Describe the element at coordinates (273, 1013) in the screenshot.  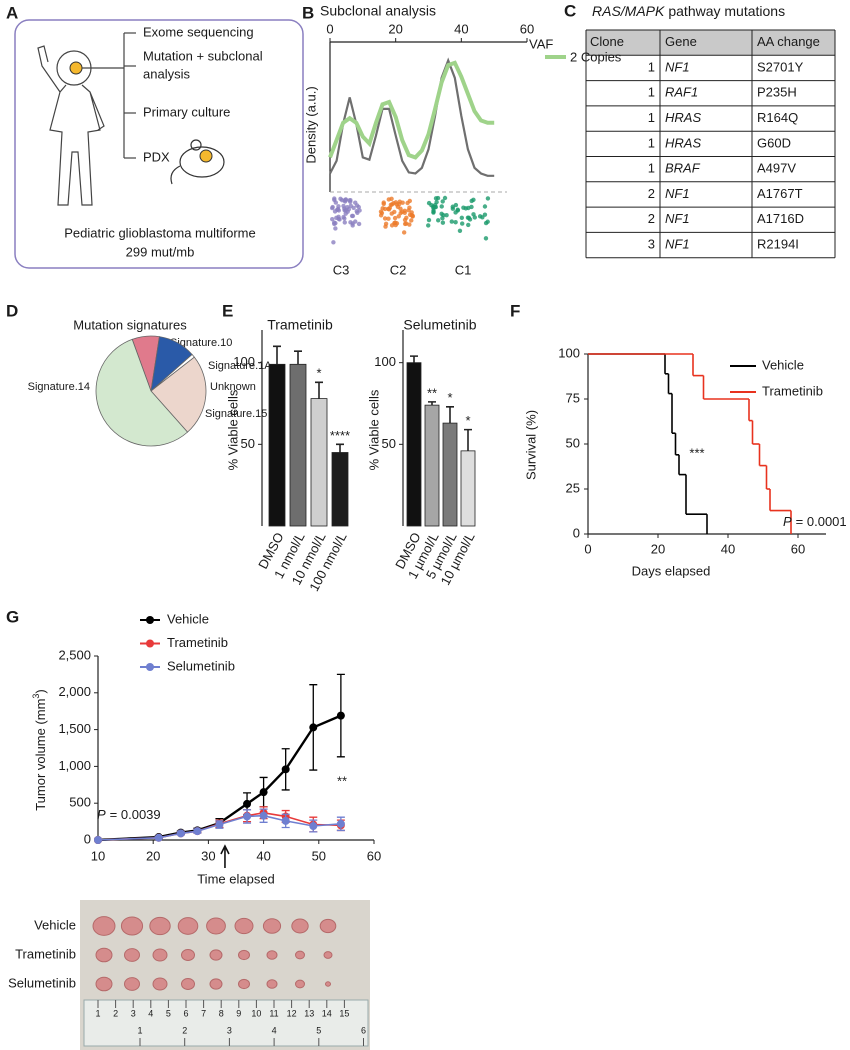
I see `ruler-number: 11` at that location.